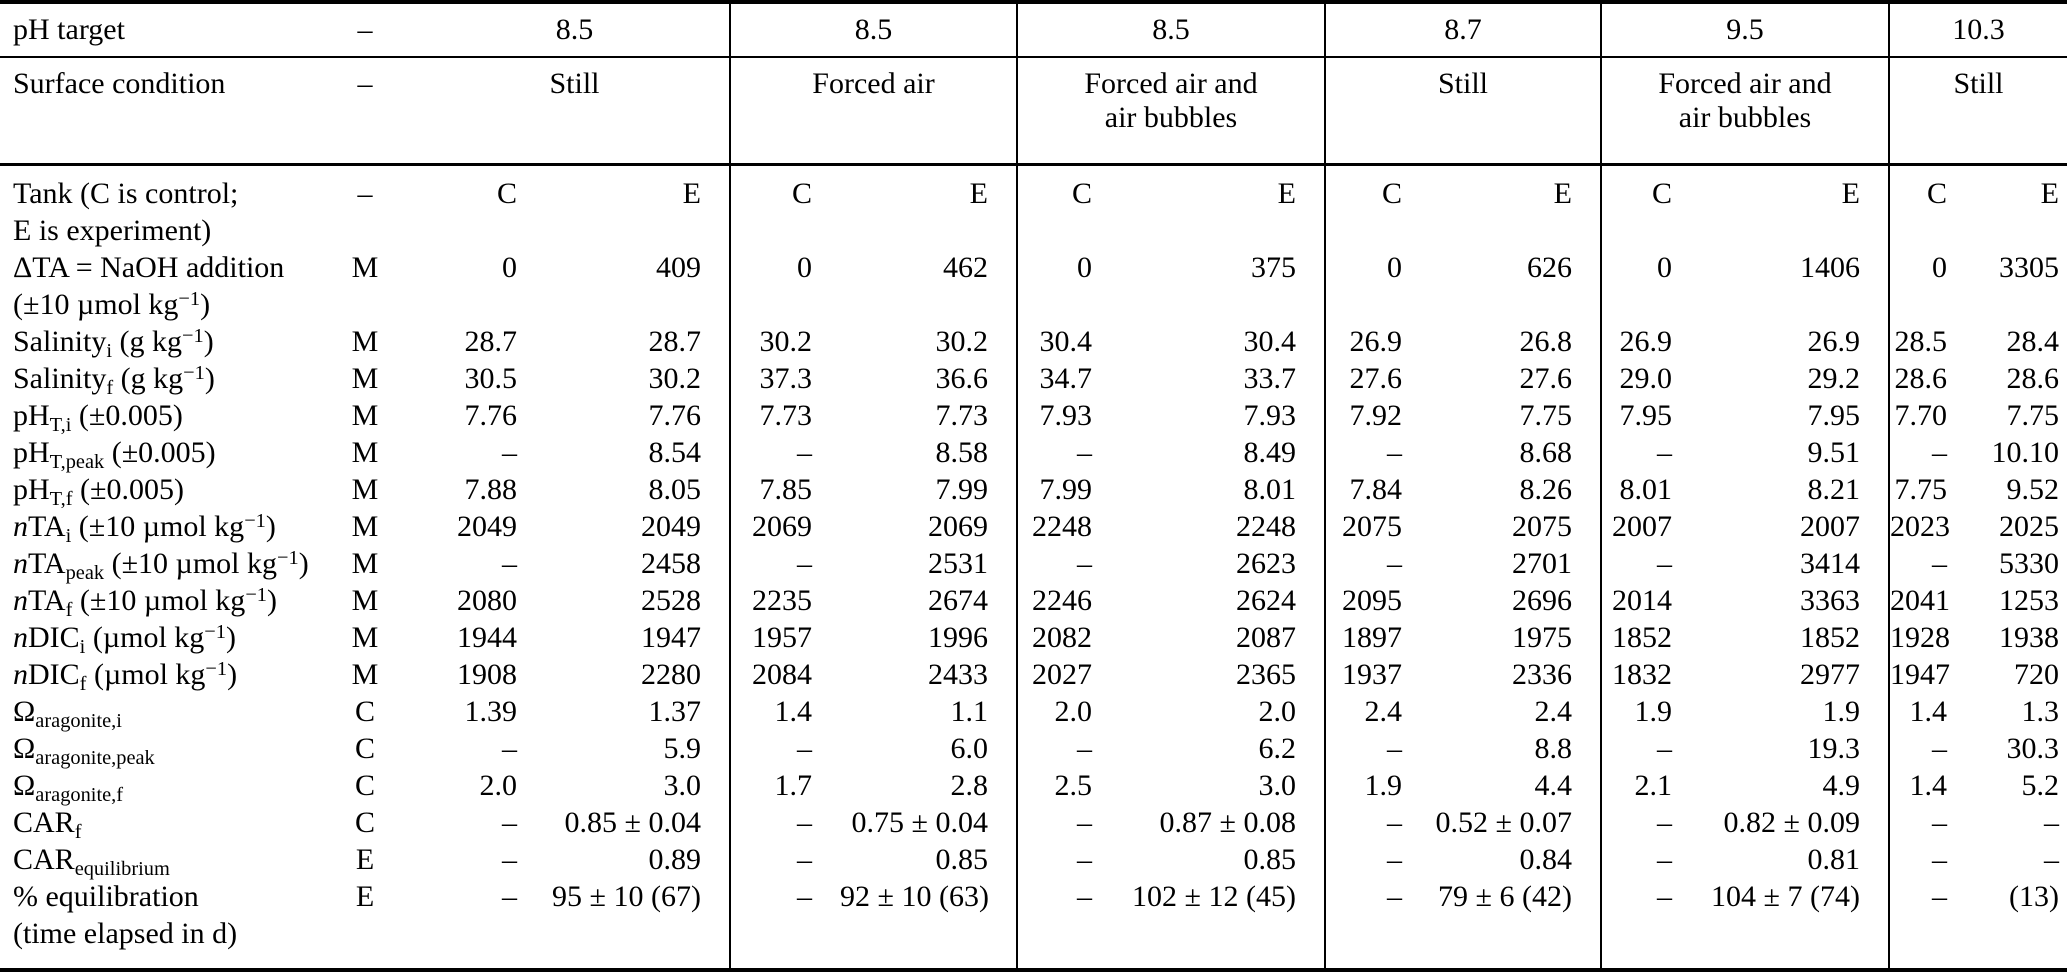 The width and height of the screenshot is (2067, 972). I want to click on row-label: CARequilibrium, so click(91, 862).